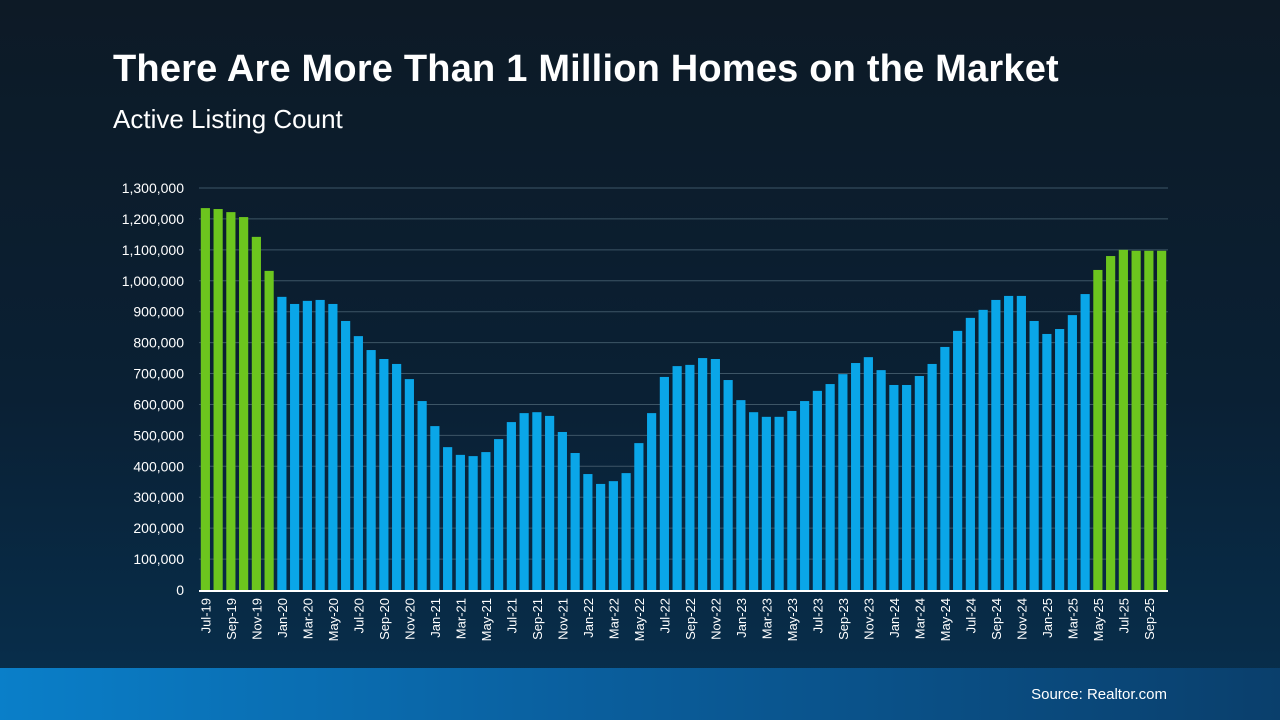  I want to click on y-tick-label: 1,300,000, so click(153, 188).